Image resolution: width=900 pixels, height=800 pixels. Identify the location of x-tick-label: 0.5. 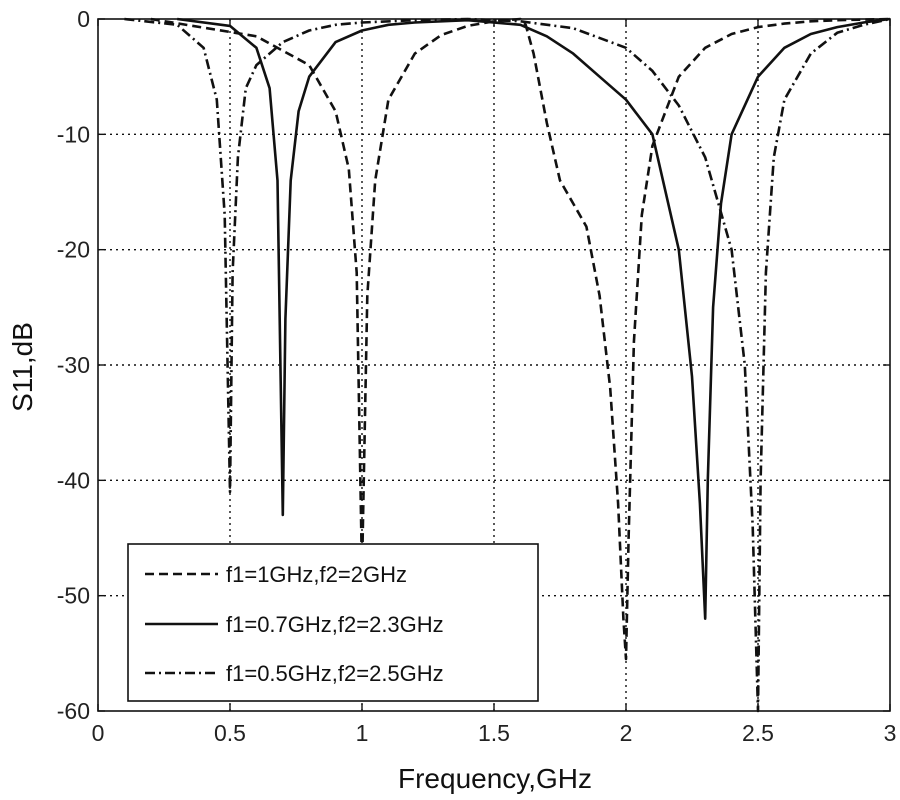
(230, 733).